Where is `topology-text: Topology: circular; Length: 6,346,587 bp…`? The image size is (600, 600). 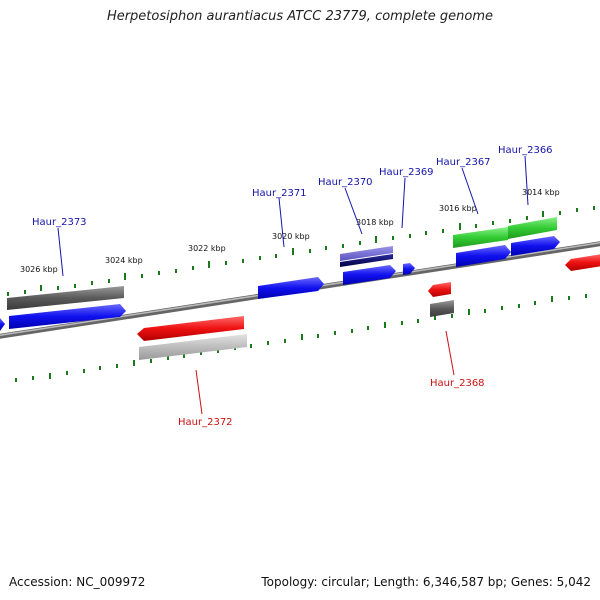 topology-text: Topology: circular; Length: 6,346,587 bp… is located at coordinates (426, 582).